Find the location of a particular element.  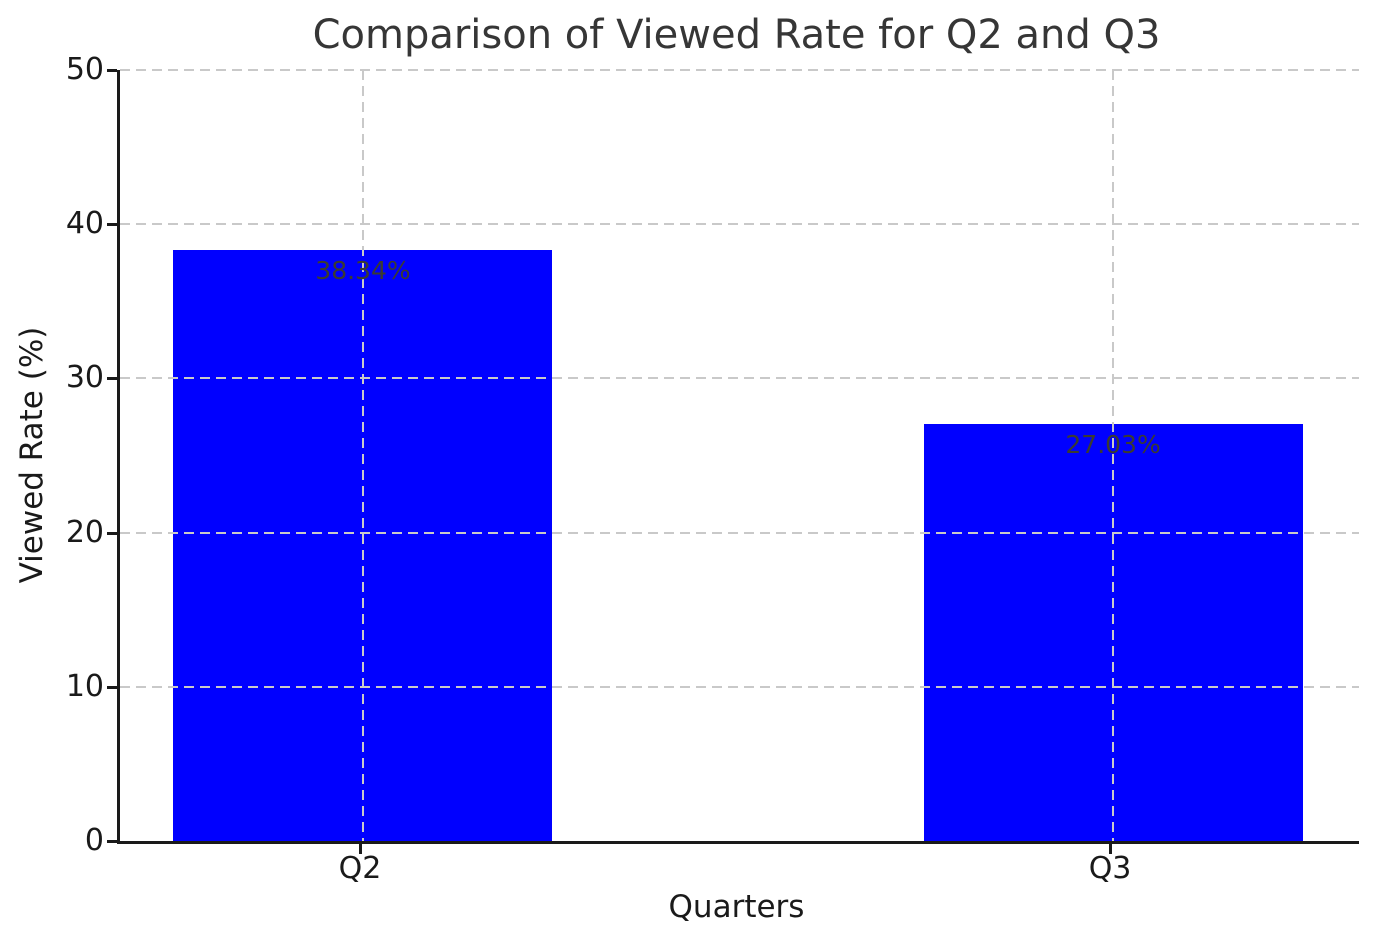

x-tick-label: Q3 is located at coordinates (1110, 868).